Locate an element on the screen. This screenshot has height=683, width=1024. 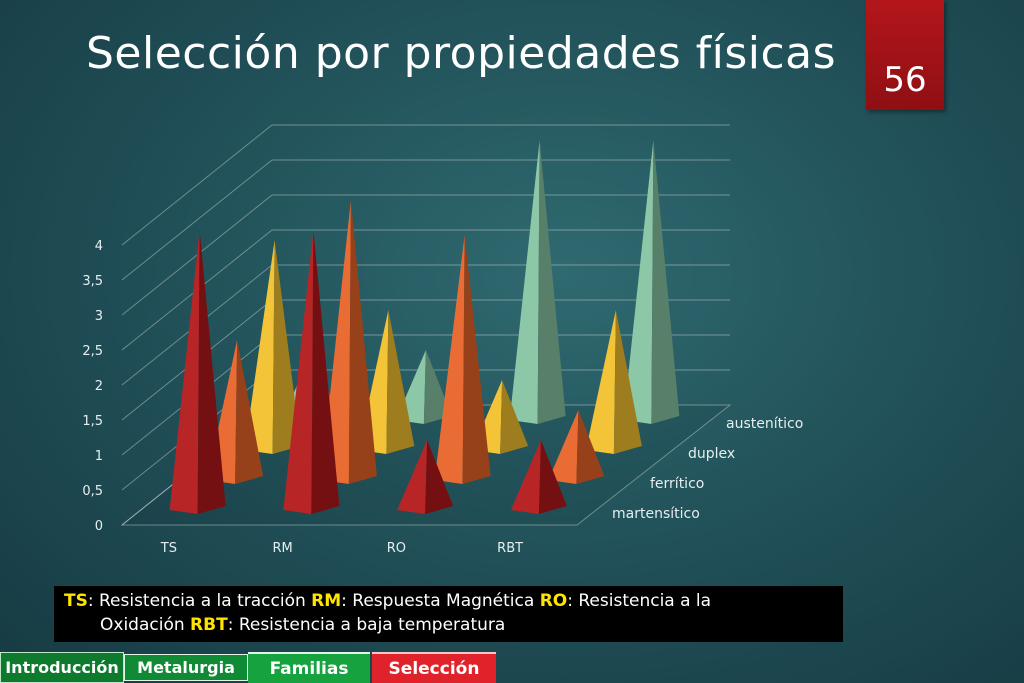
x-axis-ticks: TS RM RO RBT is located at coordinates (341, 548).